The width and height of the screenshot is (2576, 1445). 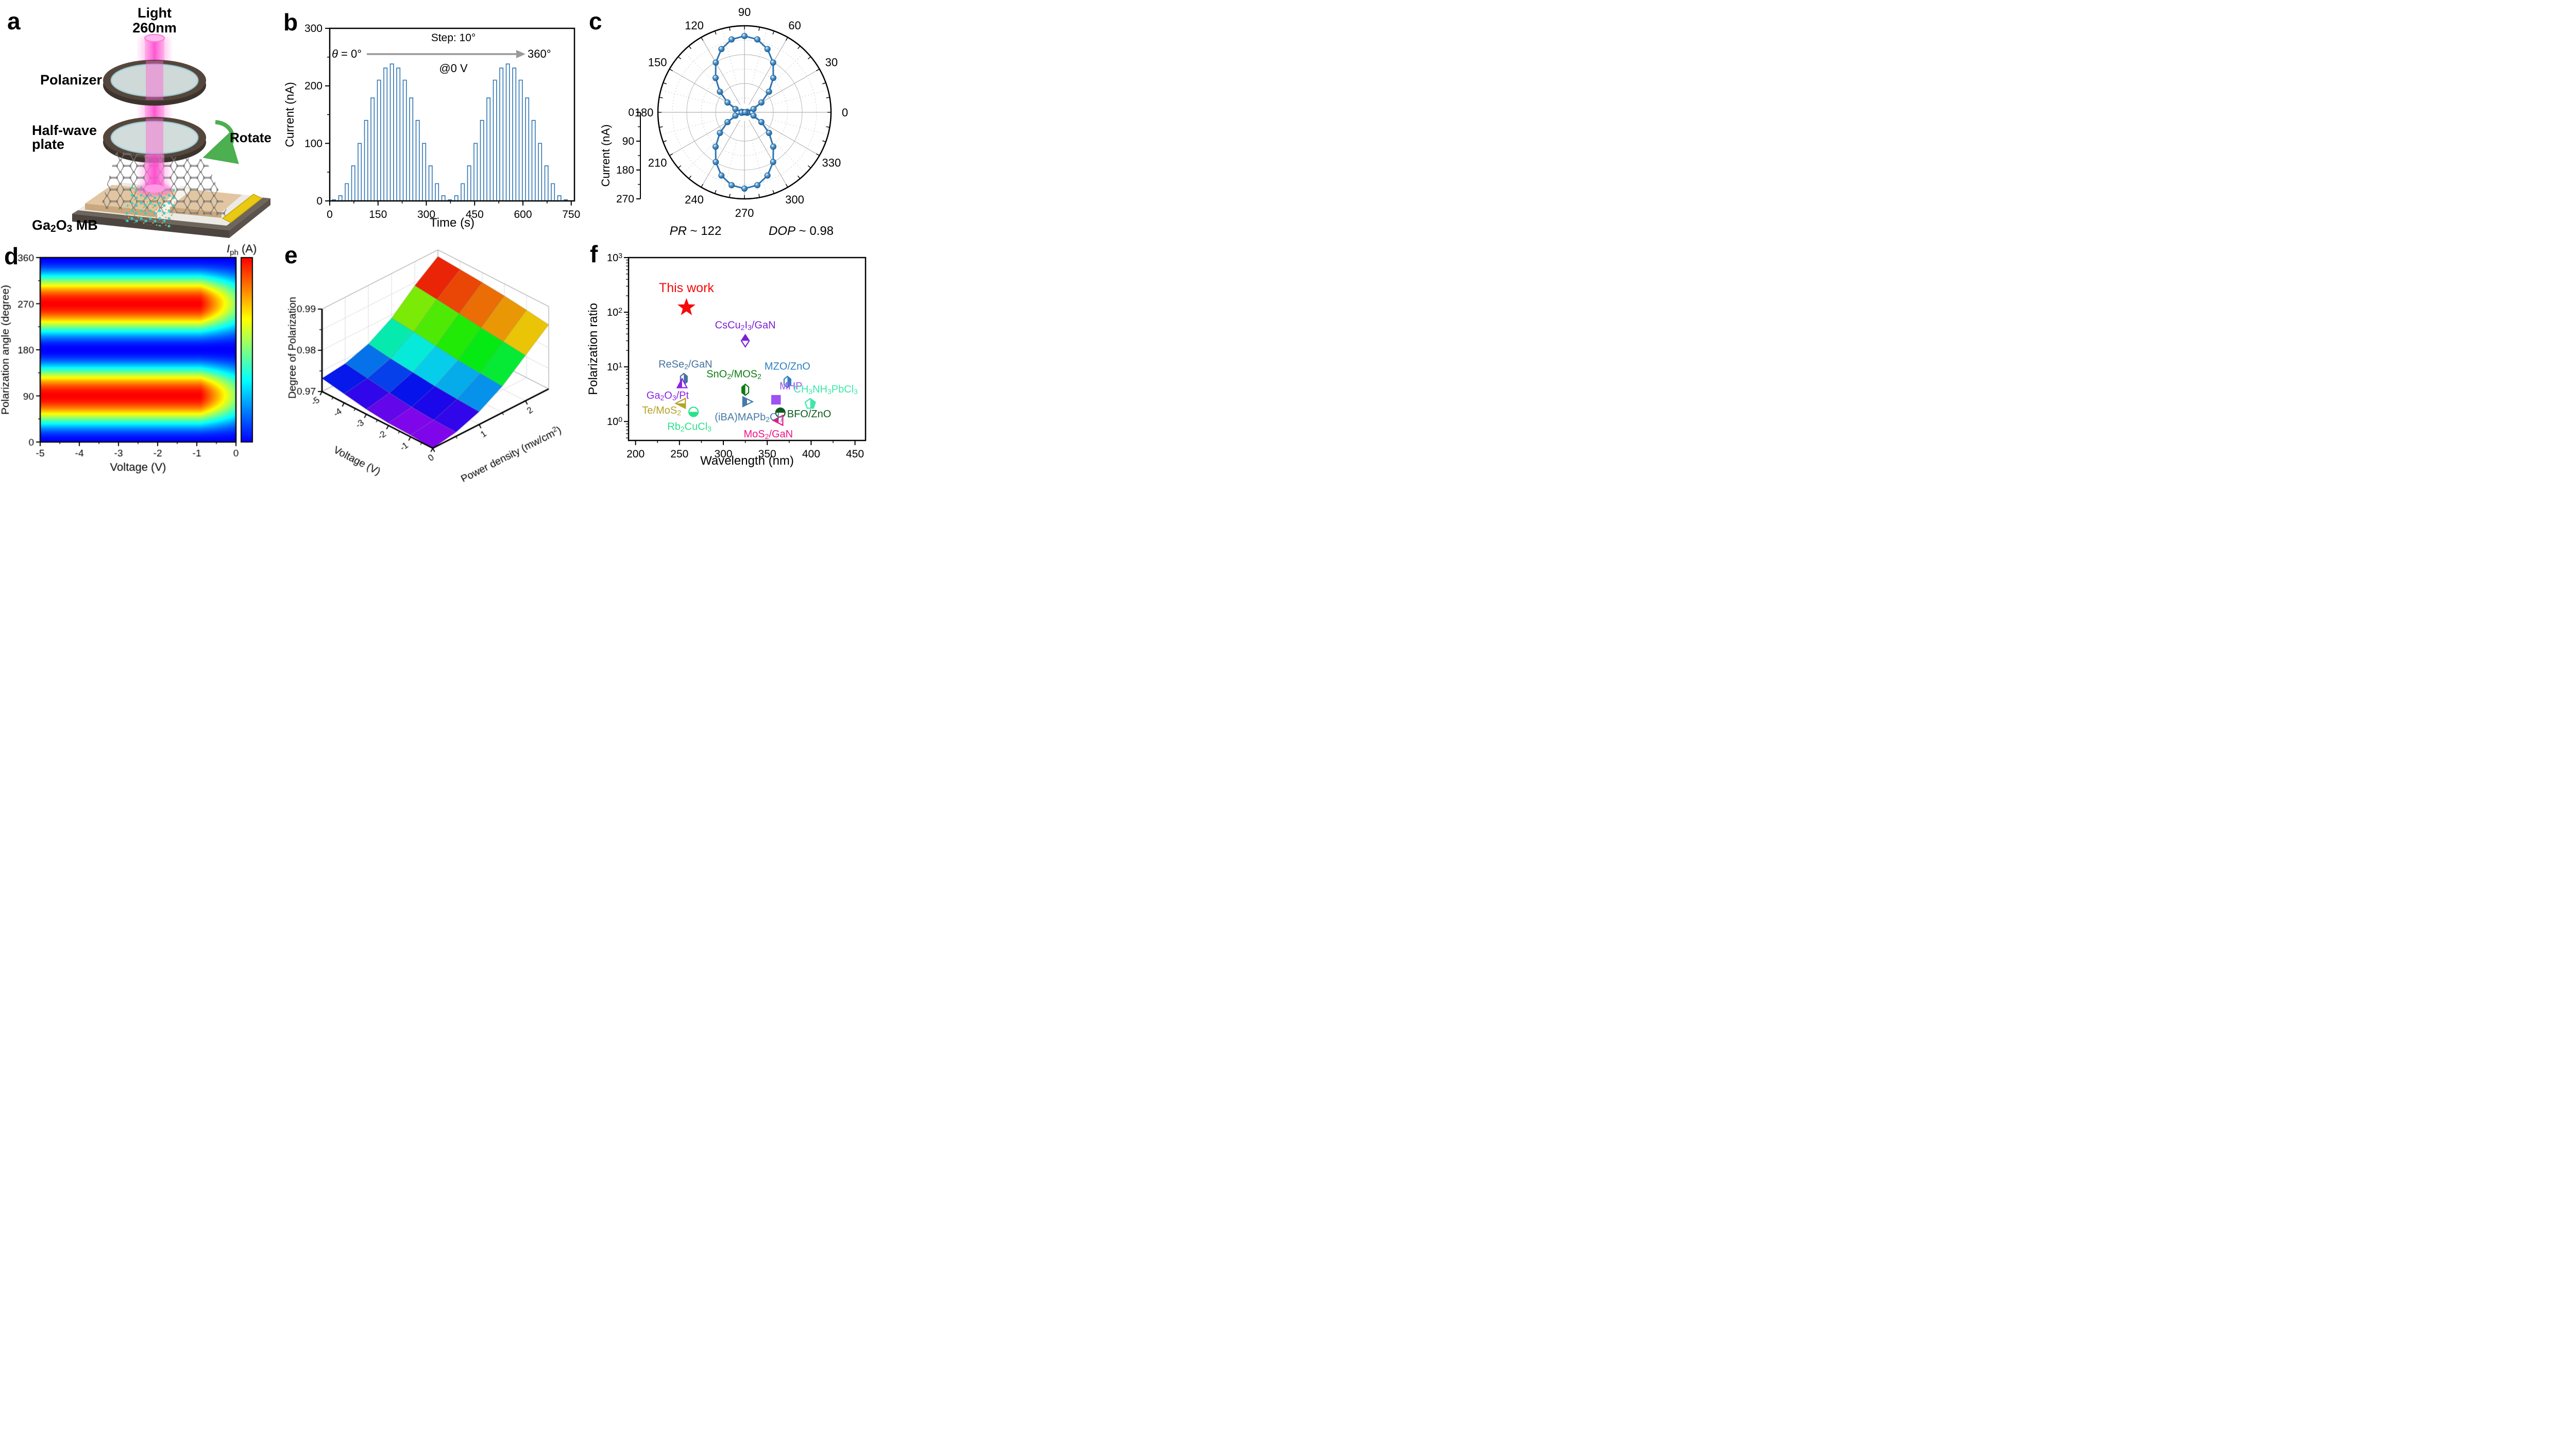 I want to click on point-label-ga2o3-pt: Ga2O3/Pt, so click(x=668, y=396).